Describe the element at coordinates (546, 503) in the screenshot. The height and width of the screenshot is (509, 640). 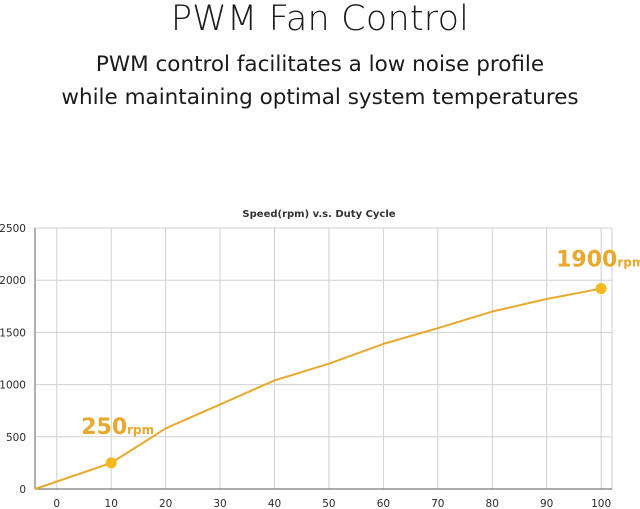
I see `x-tick-label: 90` at that location.